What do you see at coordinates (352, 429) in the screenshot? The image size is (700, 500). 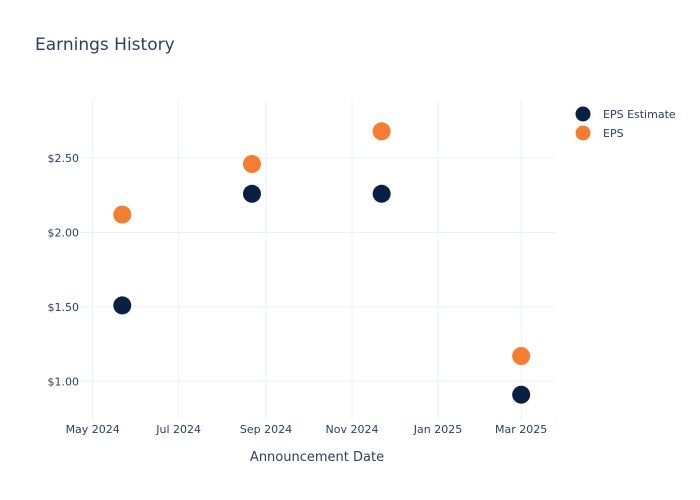 I see `x-tick-label: Nov 2024` at bounding box center [352, 429].